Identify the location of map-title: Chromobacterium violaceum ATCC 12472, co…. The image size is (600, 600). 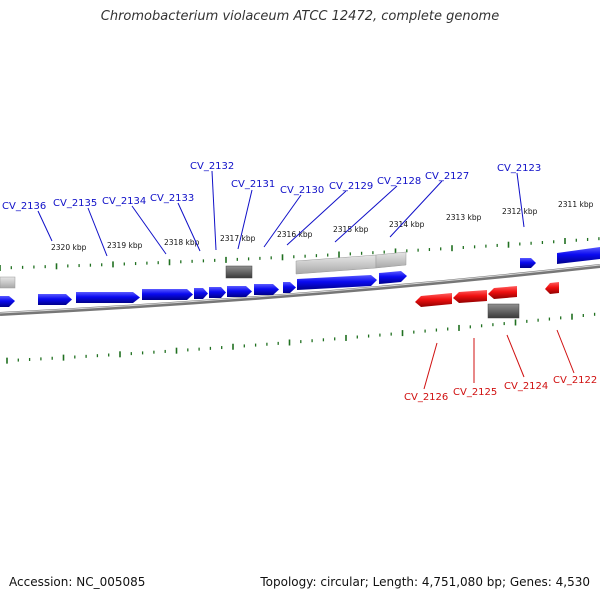
(300, 16).